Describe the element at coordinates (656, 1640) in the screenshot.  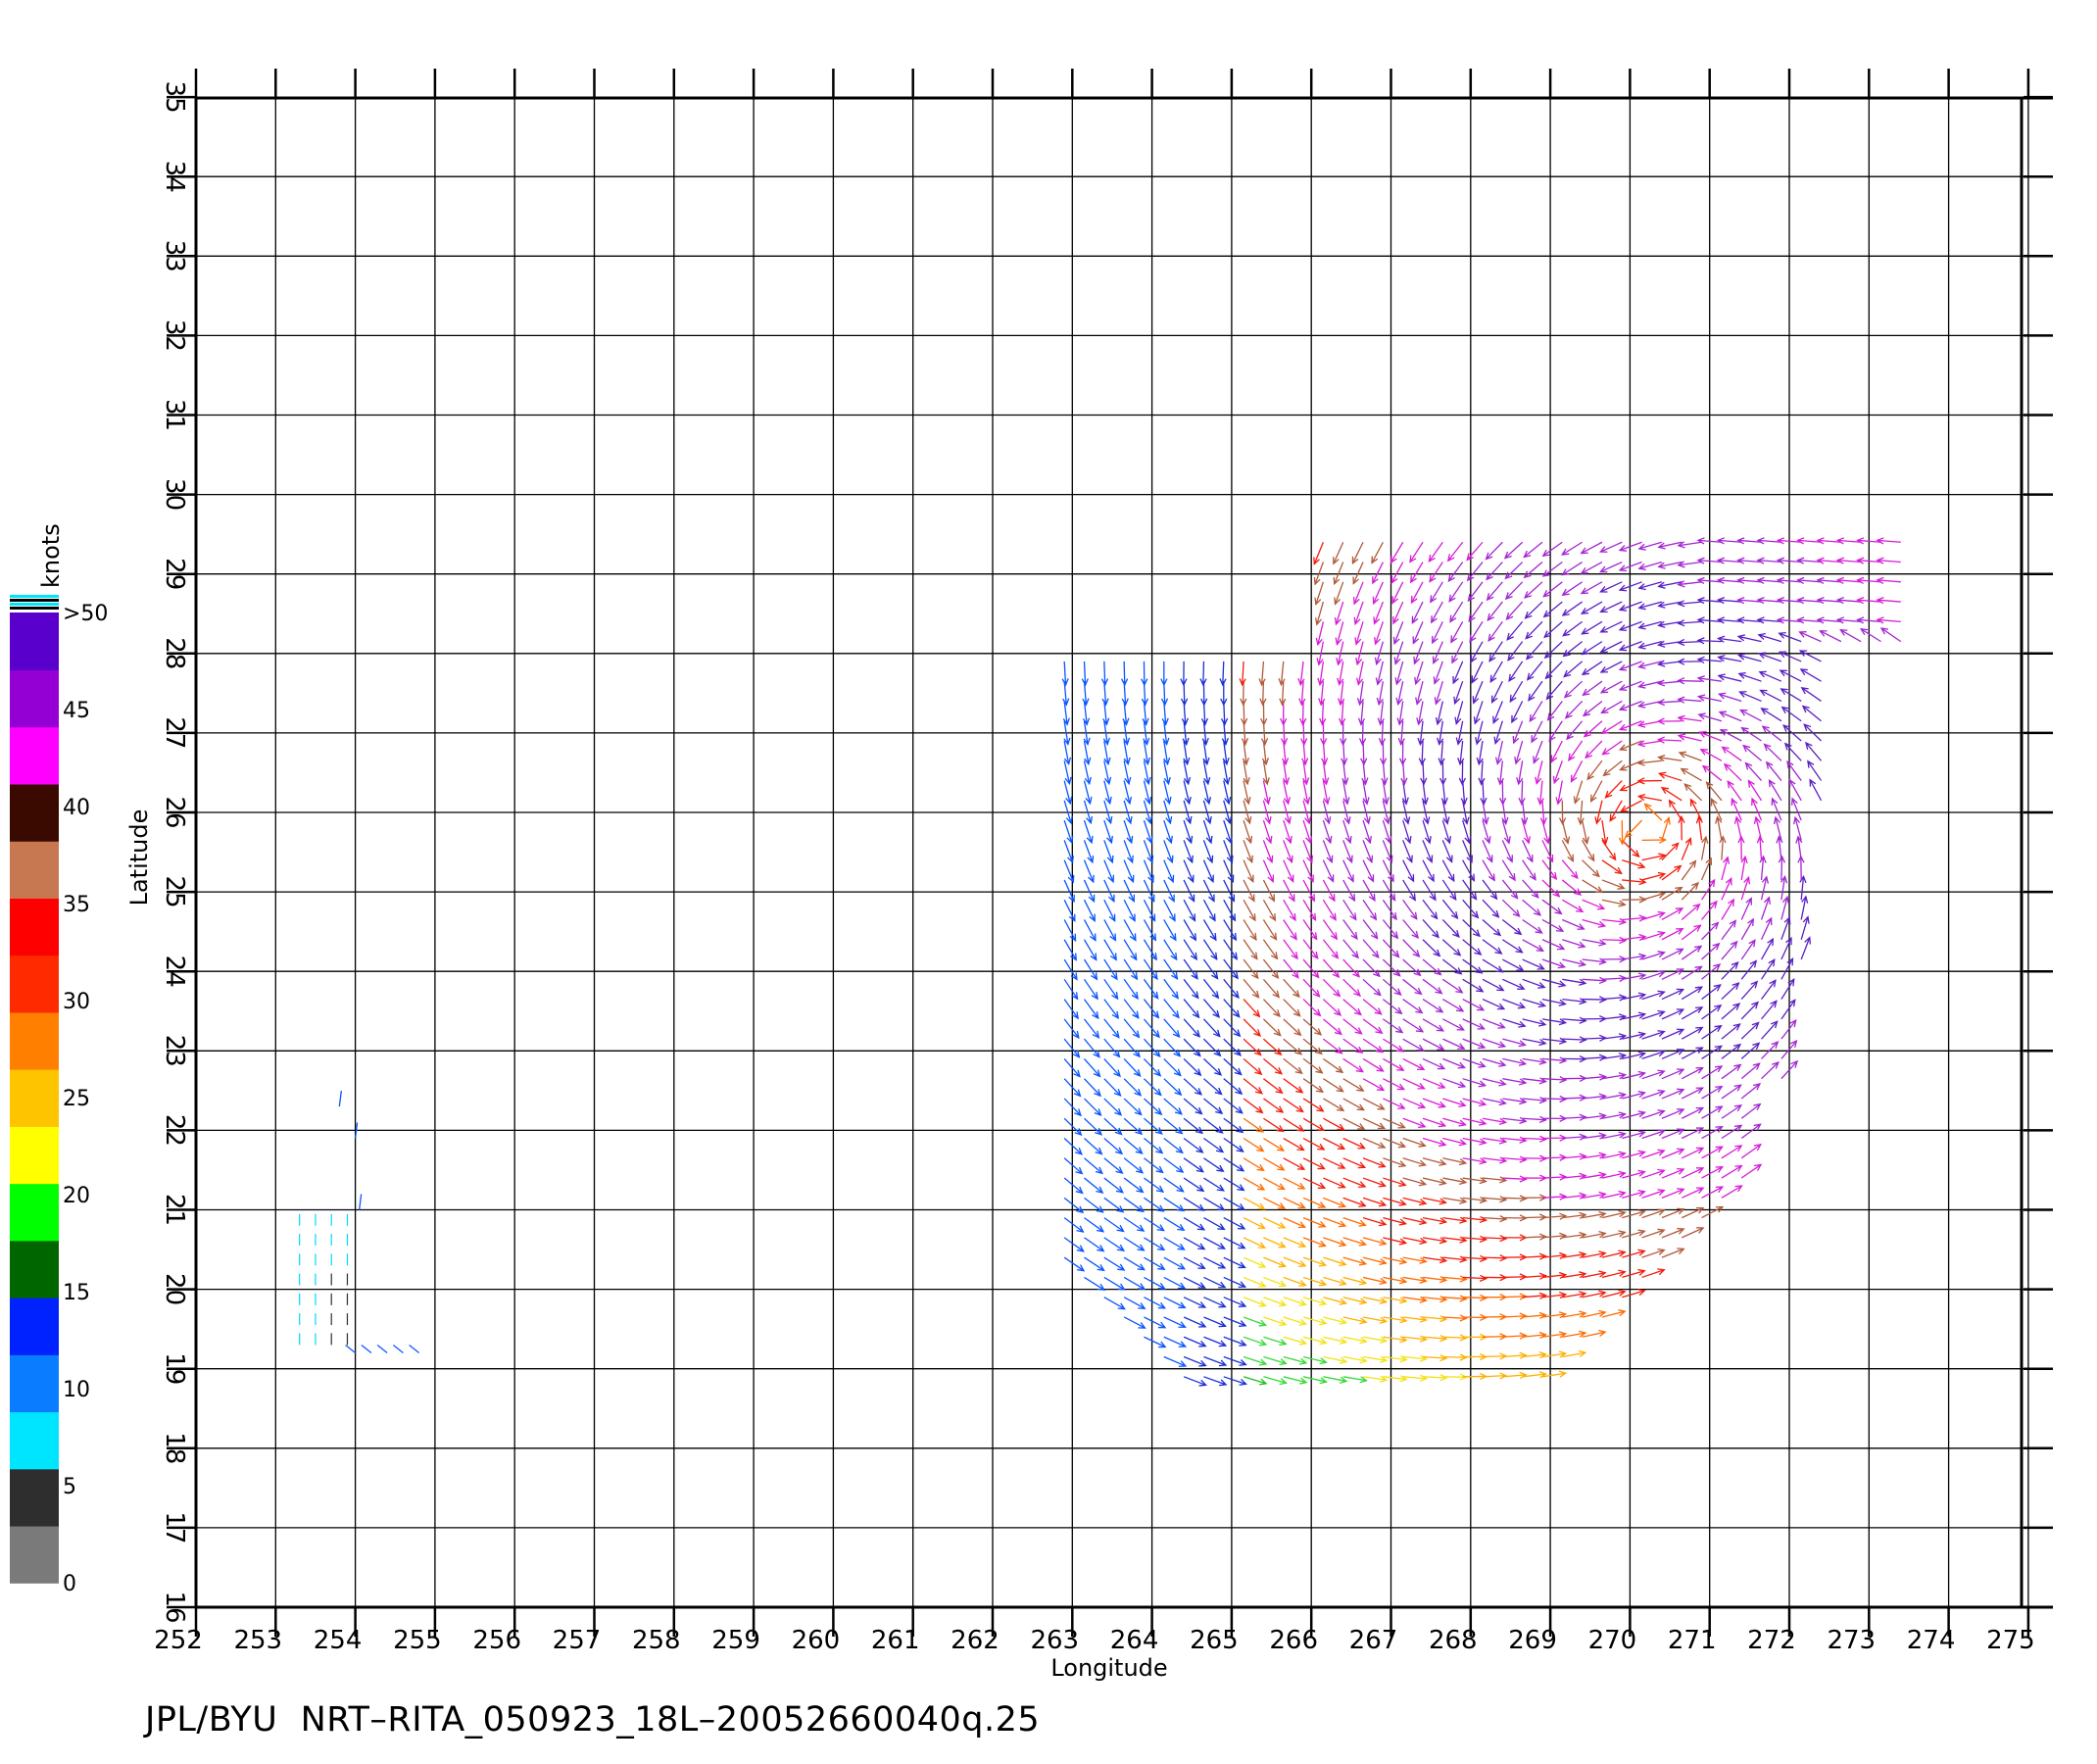
I see `x-tick-label: 258` at that location.